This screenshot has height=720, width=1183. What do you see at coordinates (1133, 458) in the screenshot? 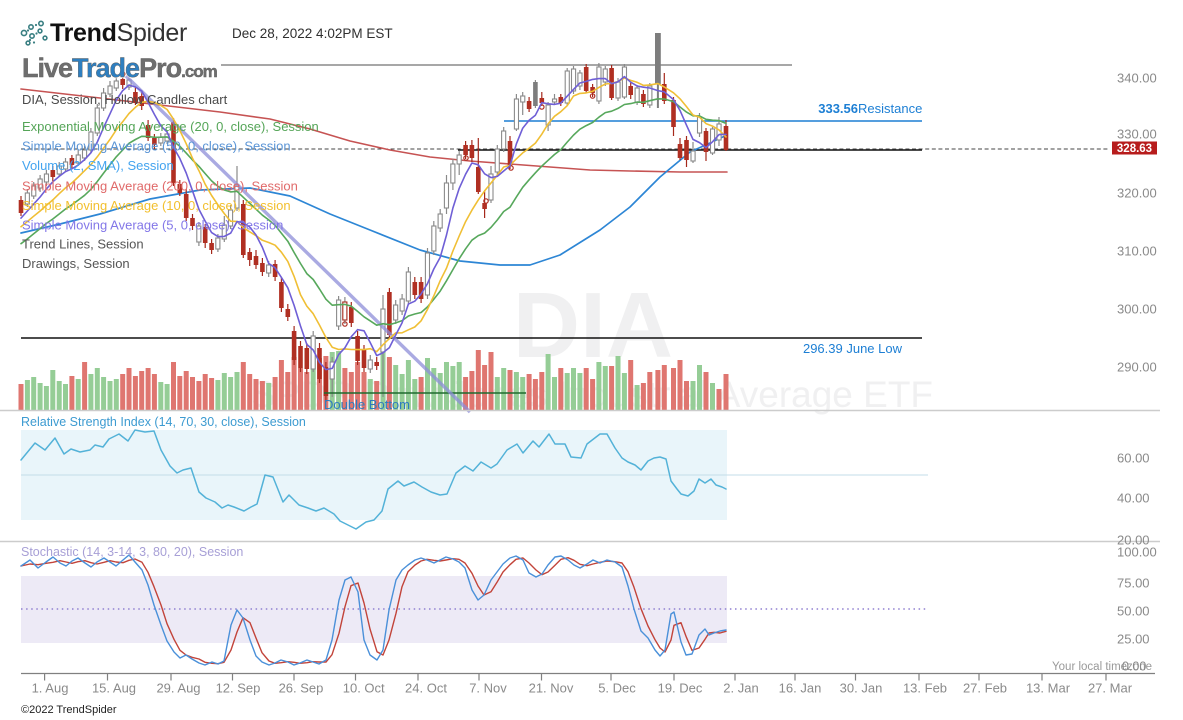
I see `svg-text: 60.00` at bounding box center [1133, 458].